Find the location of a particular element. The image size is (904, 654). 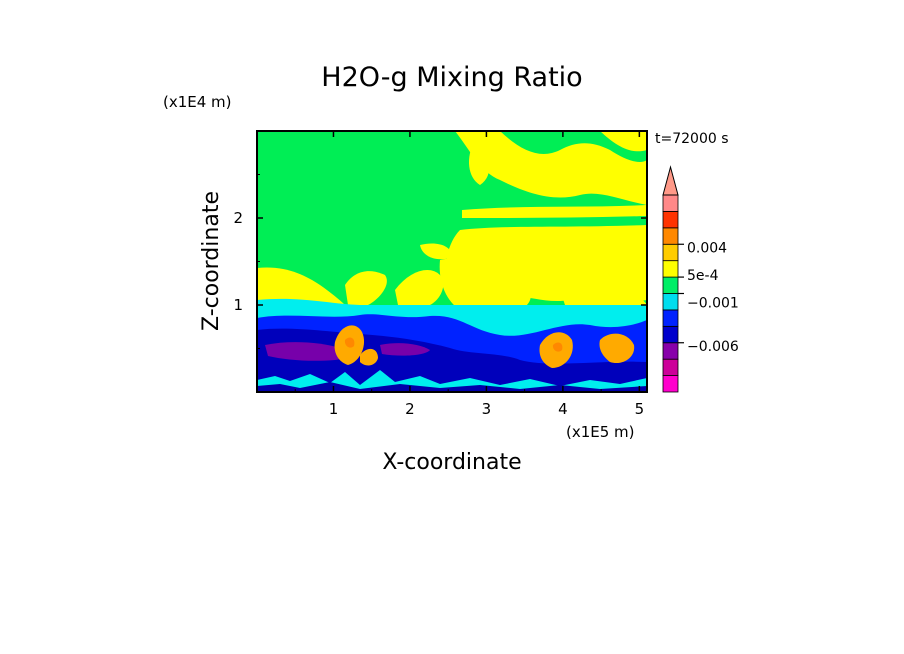

colorbar-extend-arrow is located at coordinates (670, 180).